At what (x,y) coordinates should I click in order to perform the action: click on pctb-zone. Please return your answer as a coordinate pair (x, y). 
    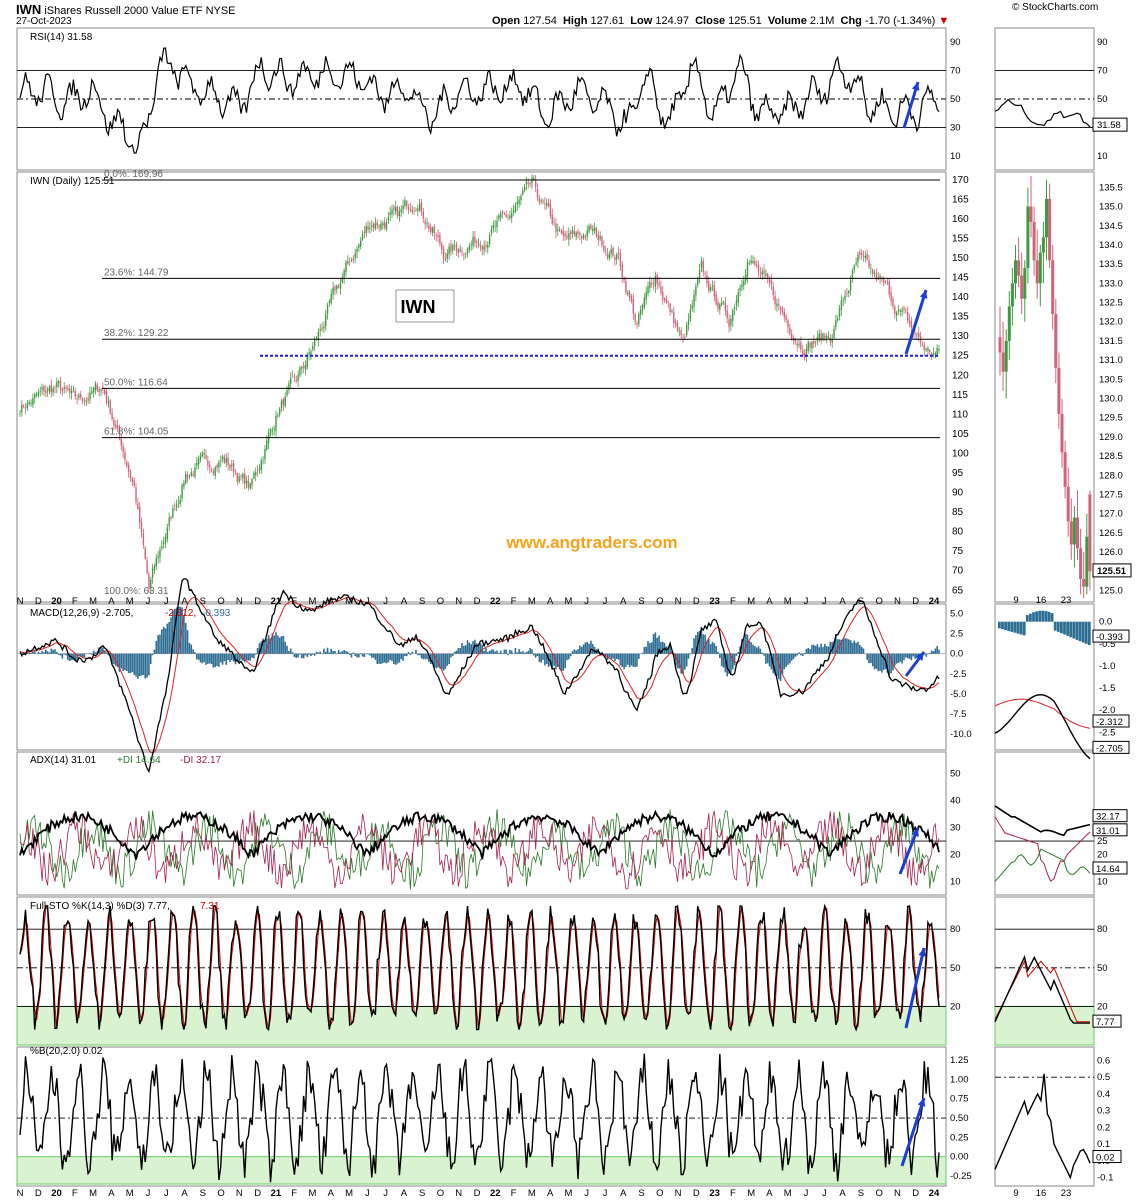
    Looking at the image, I should click on (481, 1170).